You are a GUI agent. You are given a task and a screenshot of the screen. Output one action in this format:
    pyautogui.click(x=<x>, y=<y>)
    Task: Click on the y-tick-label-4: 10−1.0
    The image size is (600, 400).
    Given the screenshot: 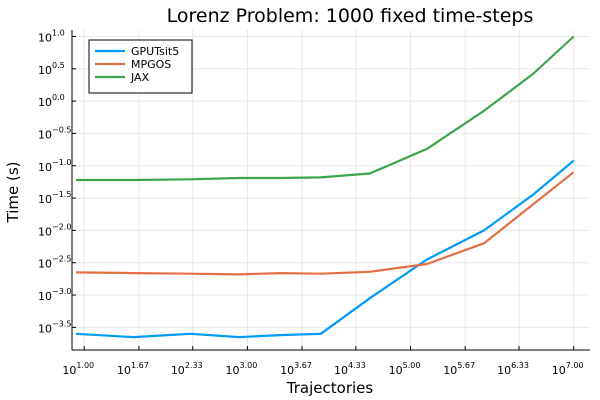 What is the action you would take?
    pyautogui.click(x=54, y=166)
    